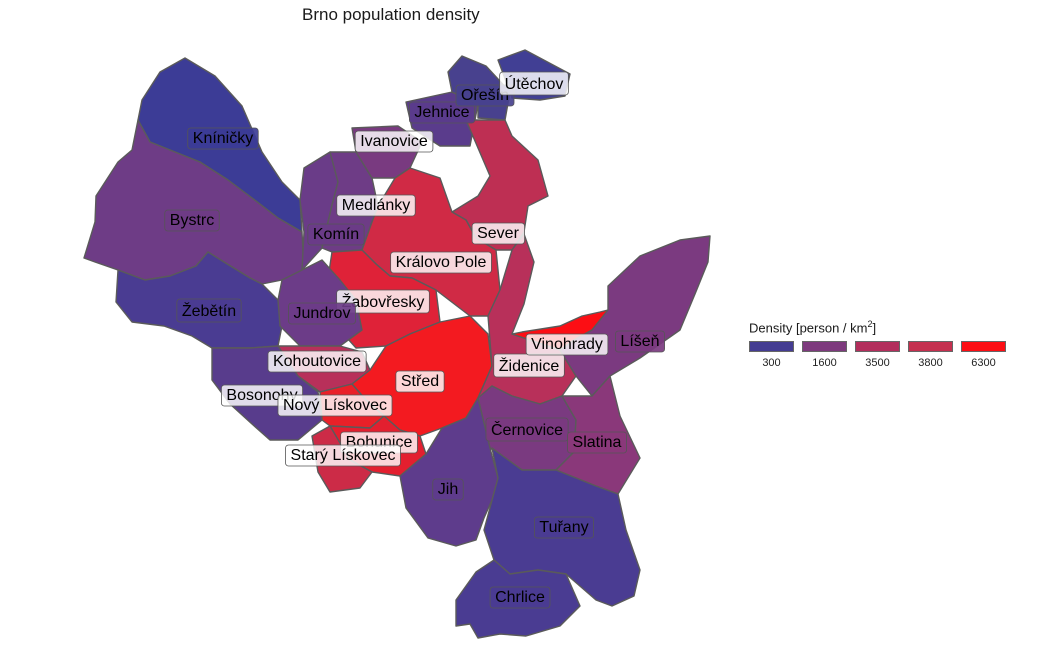  I want to click on legend-title: Density [person / km2], so click(877, 327).